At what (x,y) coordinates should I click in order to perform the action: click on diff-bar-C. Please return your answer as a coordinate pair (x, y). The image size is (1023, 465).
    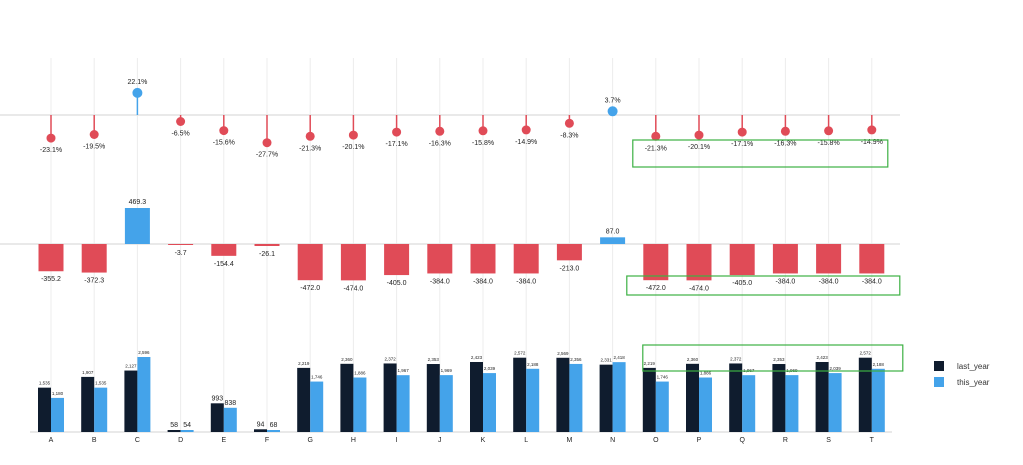
    Looking at the image, I should click on (137, 226).